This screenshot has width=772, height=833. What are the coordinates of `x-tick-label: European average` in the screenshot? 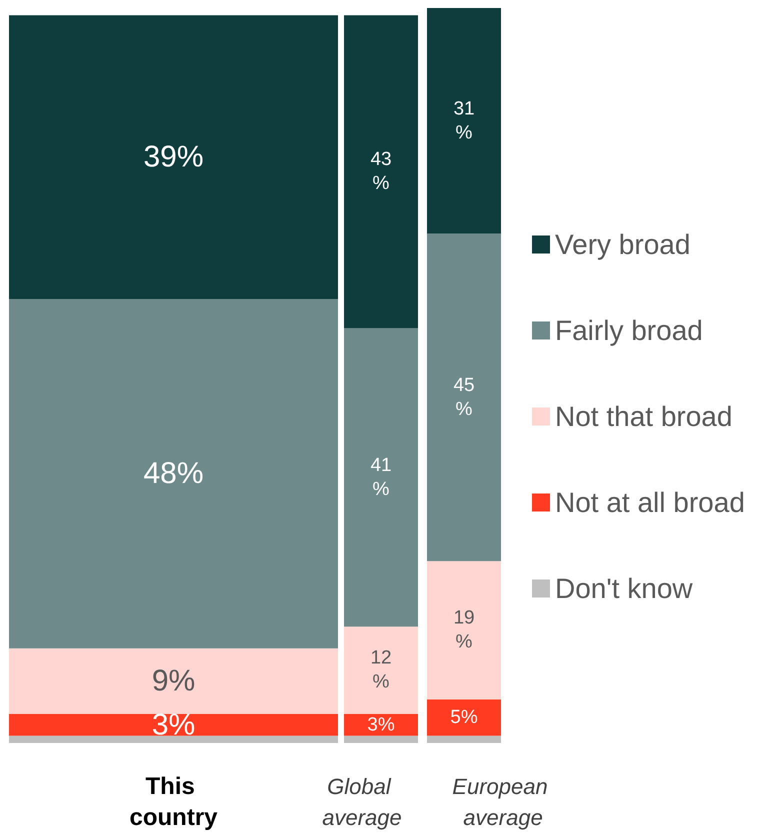 It's located at (500, 802).